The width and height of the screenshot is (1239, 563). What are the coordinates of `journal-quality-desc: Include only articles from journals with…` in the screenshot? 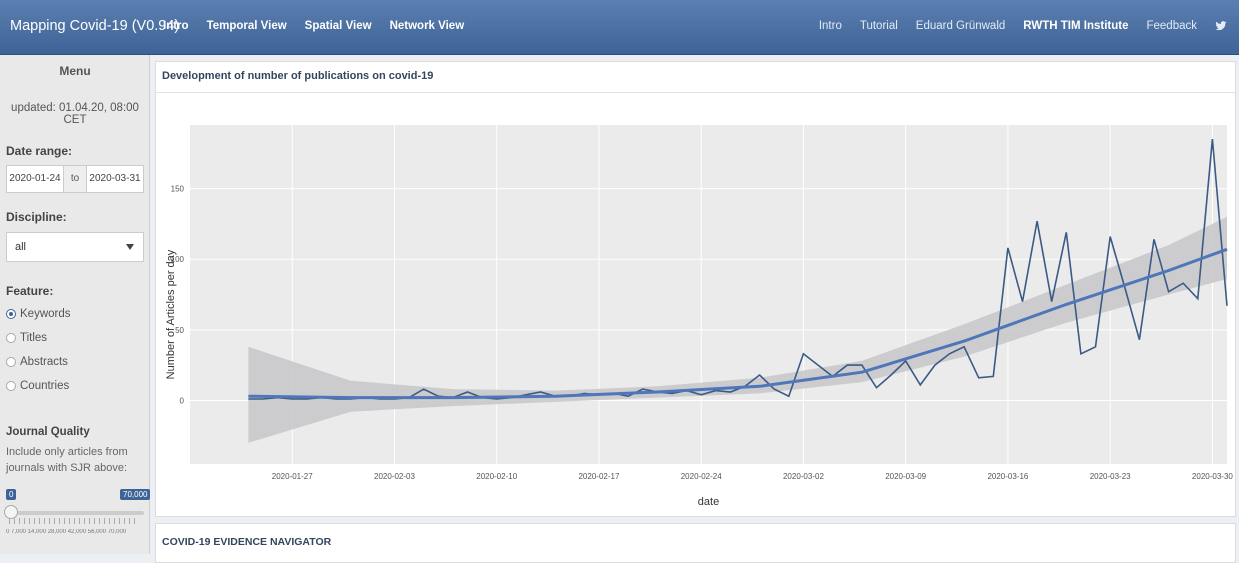 It's located at (67, 460).